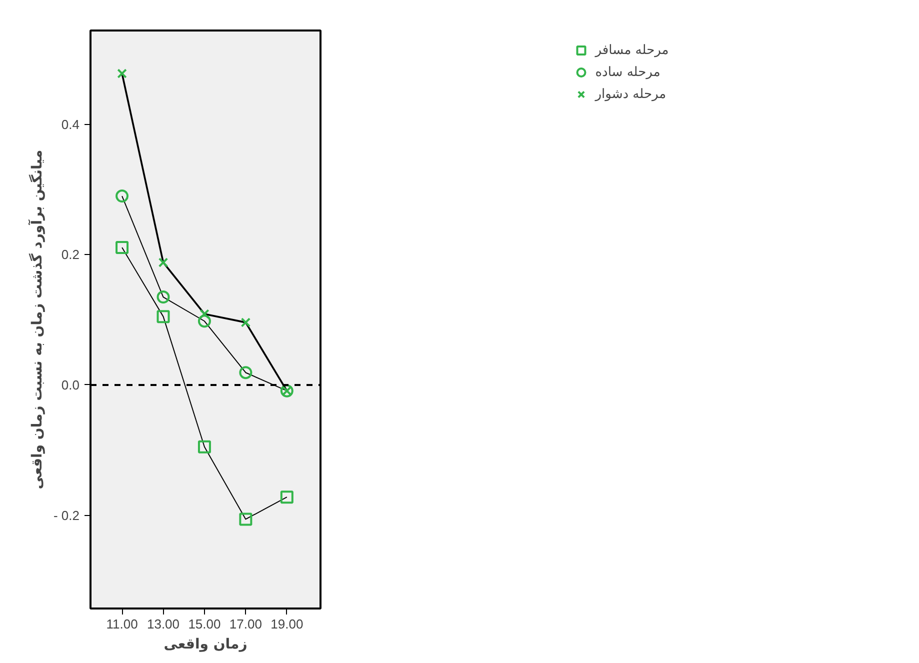 Image resolution: width=919 pixels, height=663 pixels. What do you see at coordinates (245, 624) in the screenshot?
I see `x-tick-label: 17.00` at bounding box center [245, 624].